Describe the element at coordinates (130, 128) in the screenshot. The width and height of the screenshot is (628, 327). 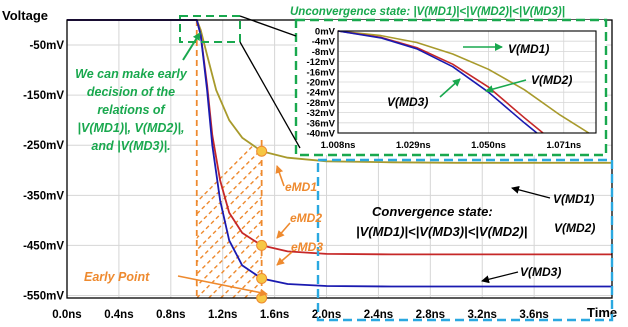
I see `early-decision-line-4: |V(MD1)|, V(MD2)|,` at that location.